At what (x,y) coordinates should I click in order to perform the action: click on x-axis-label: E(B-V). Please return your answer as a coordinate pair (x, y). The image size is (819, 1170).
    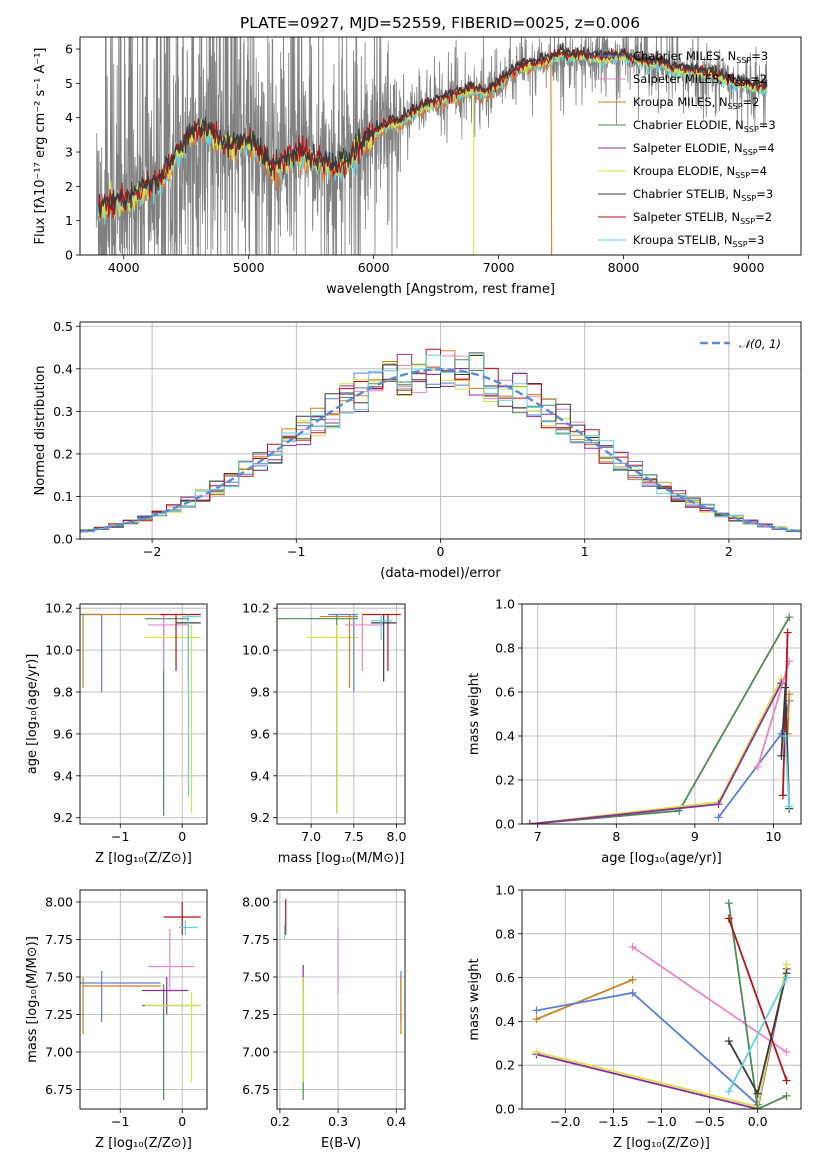
    Looking at the image, I should click on (341, 1143).